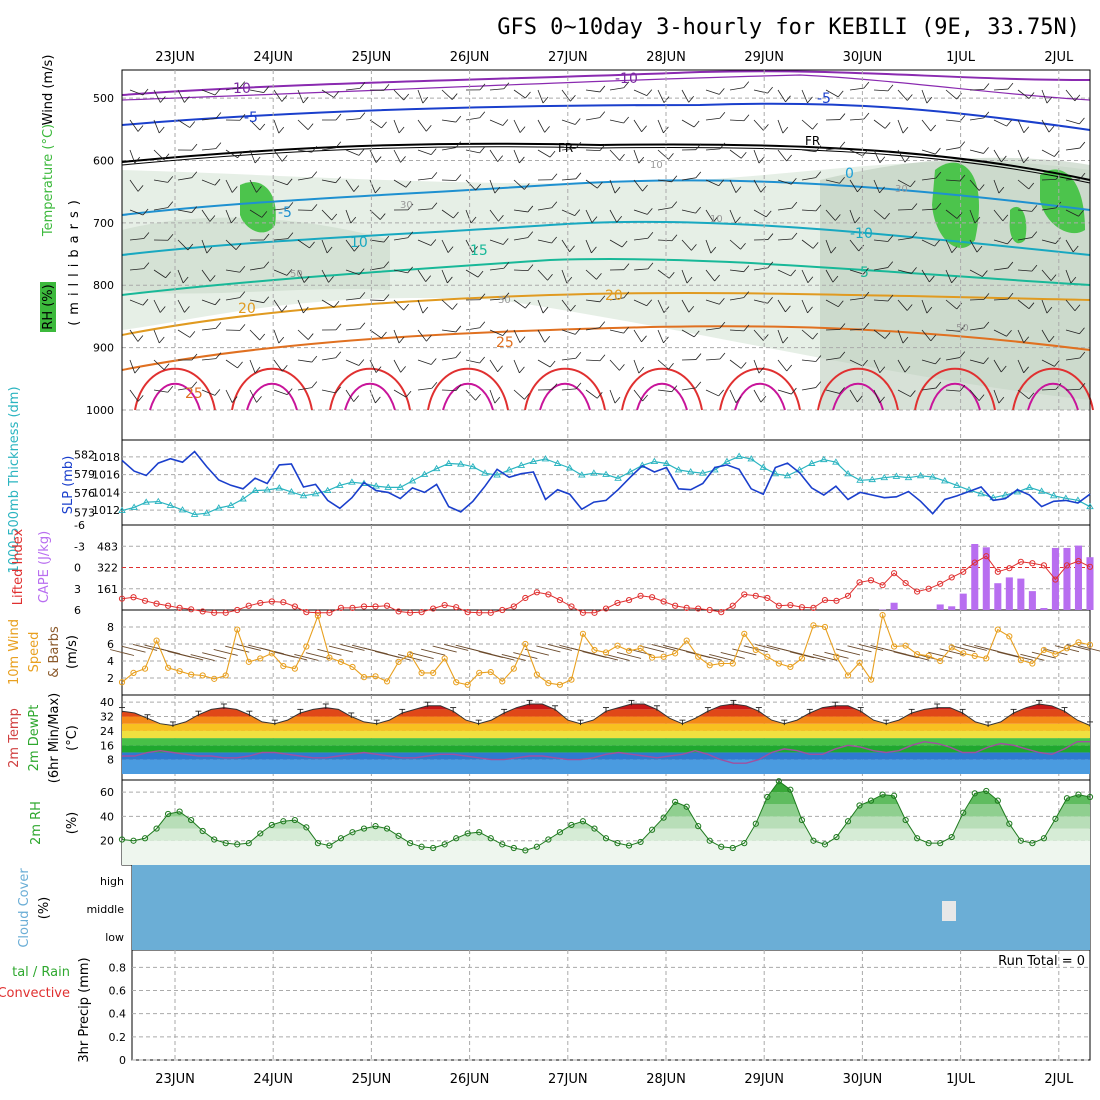 The height and width of the screenshot is (1100, 1100). I want to click on contour-line, so click(606, 238).